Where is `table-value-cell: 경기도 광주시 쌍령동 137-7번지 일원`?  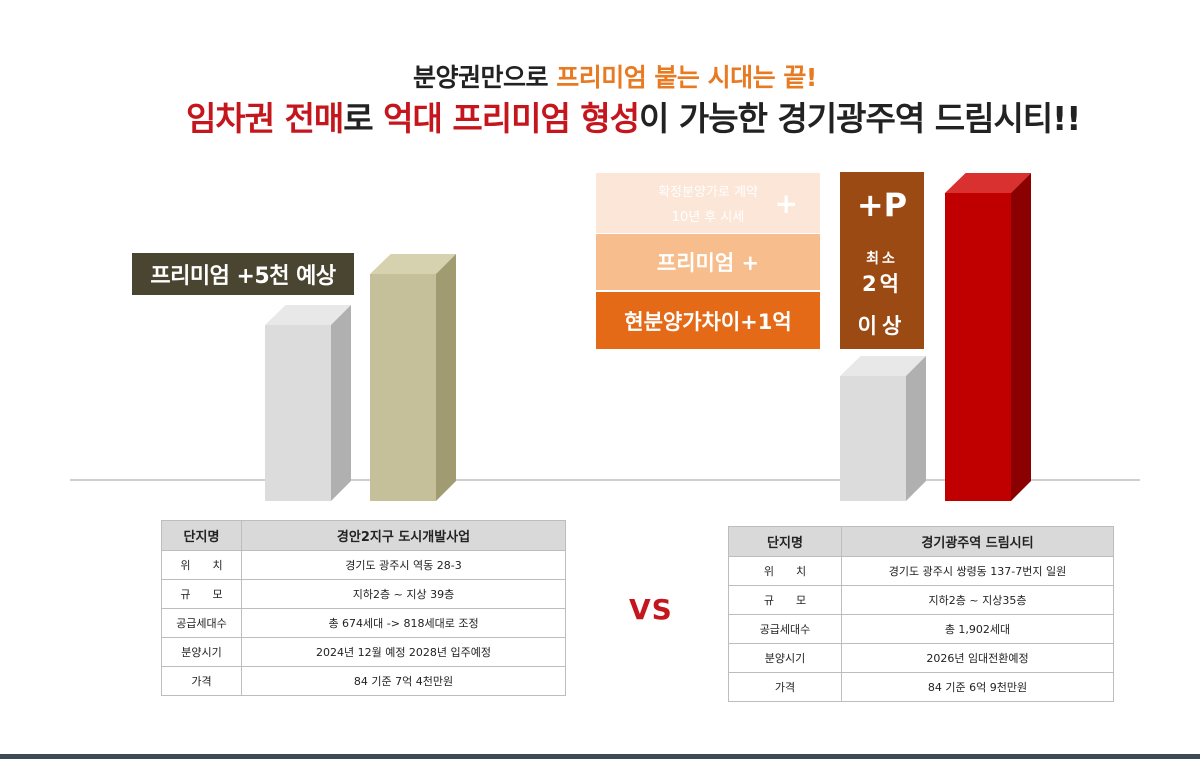
table-value-cell: 경기도 광주시 쌍령동 137-7번지 일원 is located at coordinates (977, 571).